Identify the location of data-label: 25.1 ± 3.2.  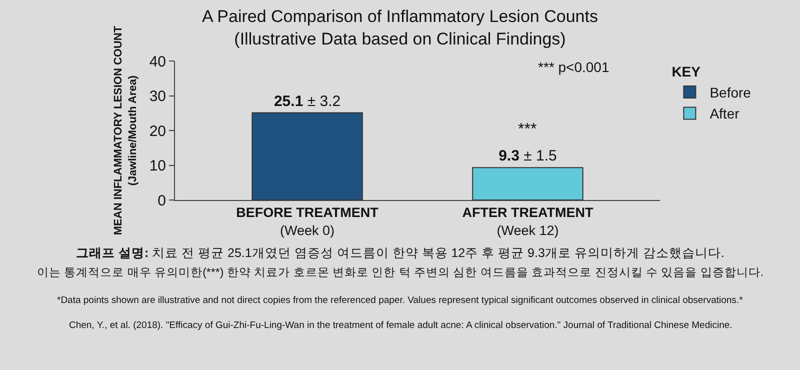
(307, 101).